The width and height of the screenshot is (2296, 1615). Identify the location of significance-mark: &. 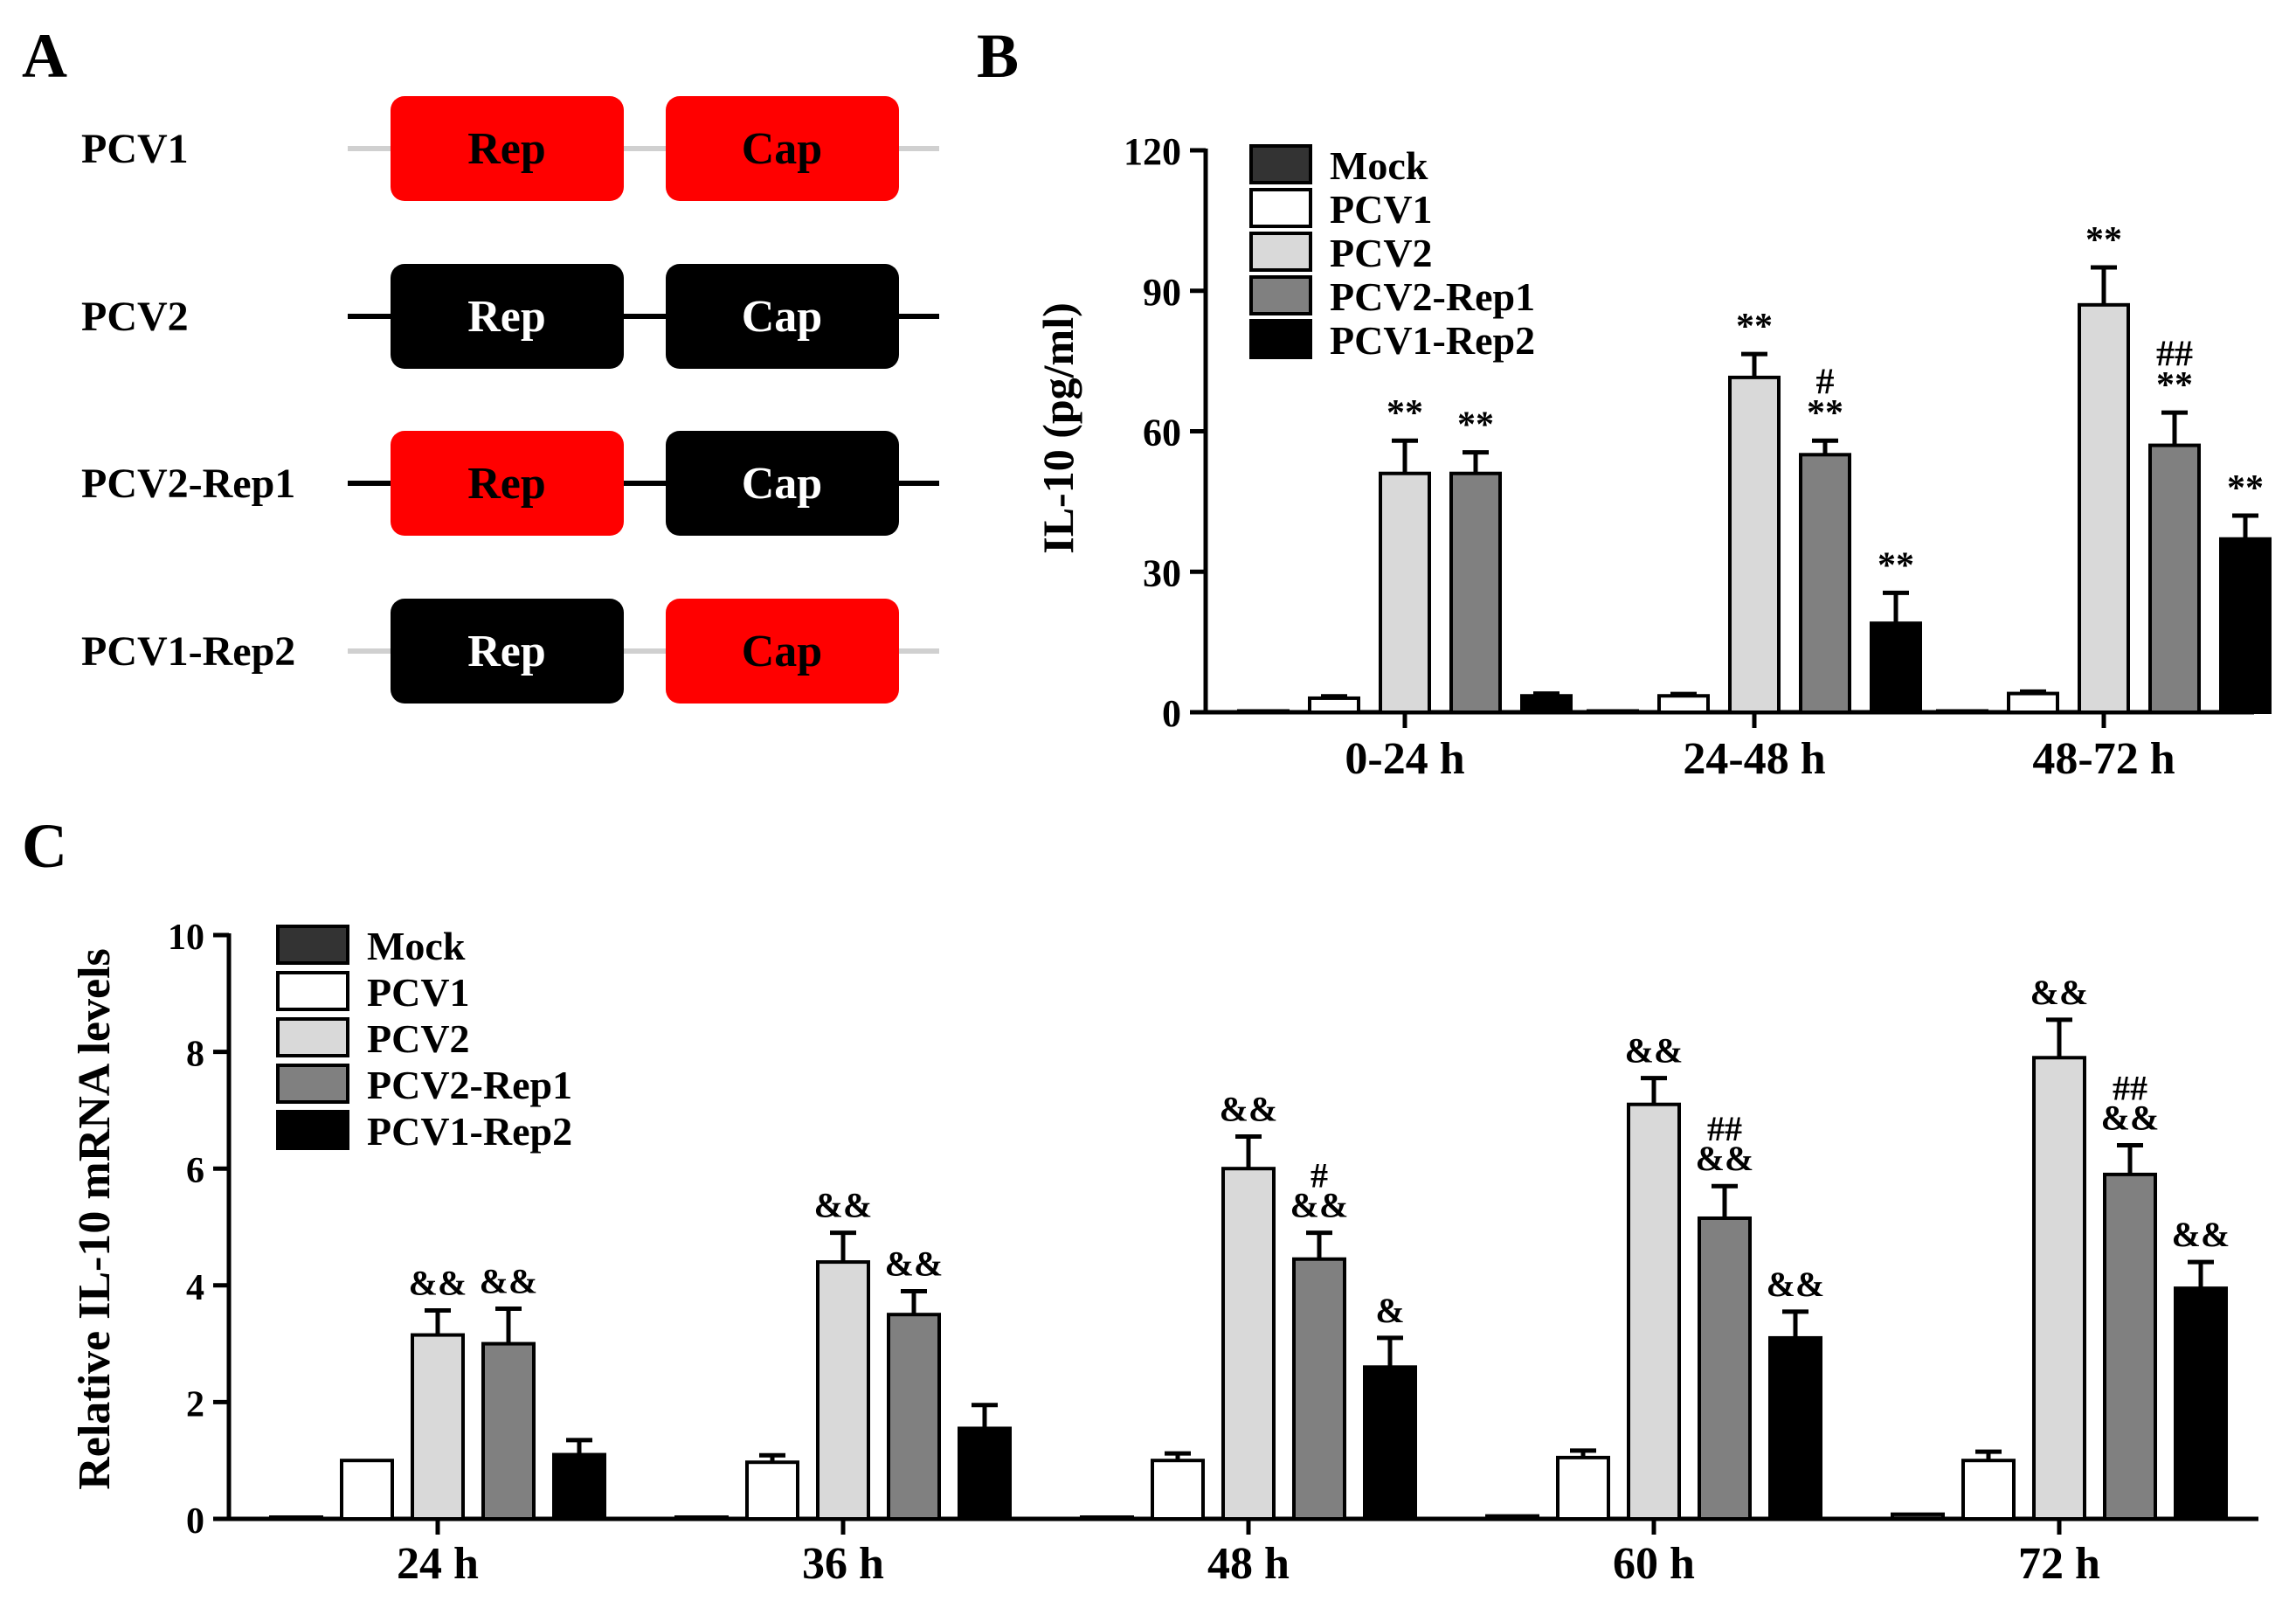
(1389, 1310).